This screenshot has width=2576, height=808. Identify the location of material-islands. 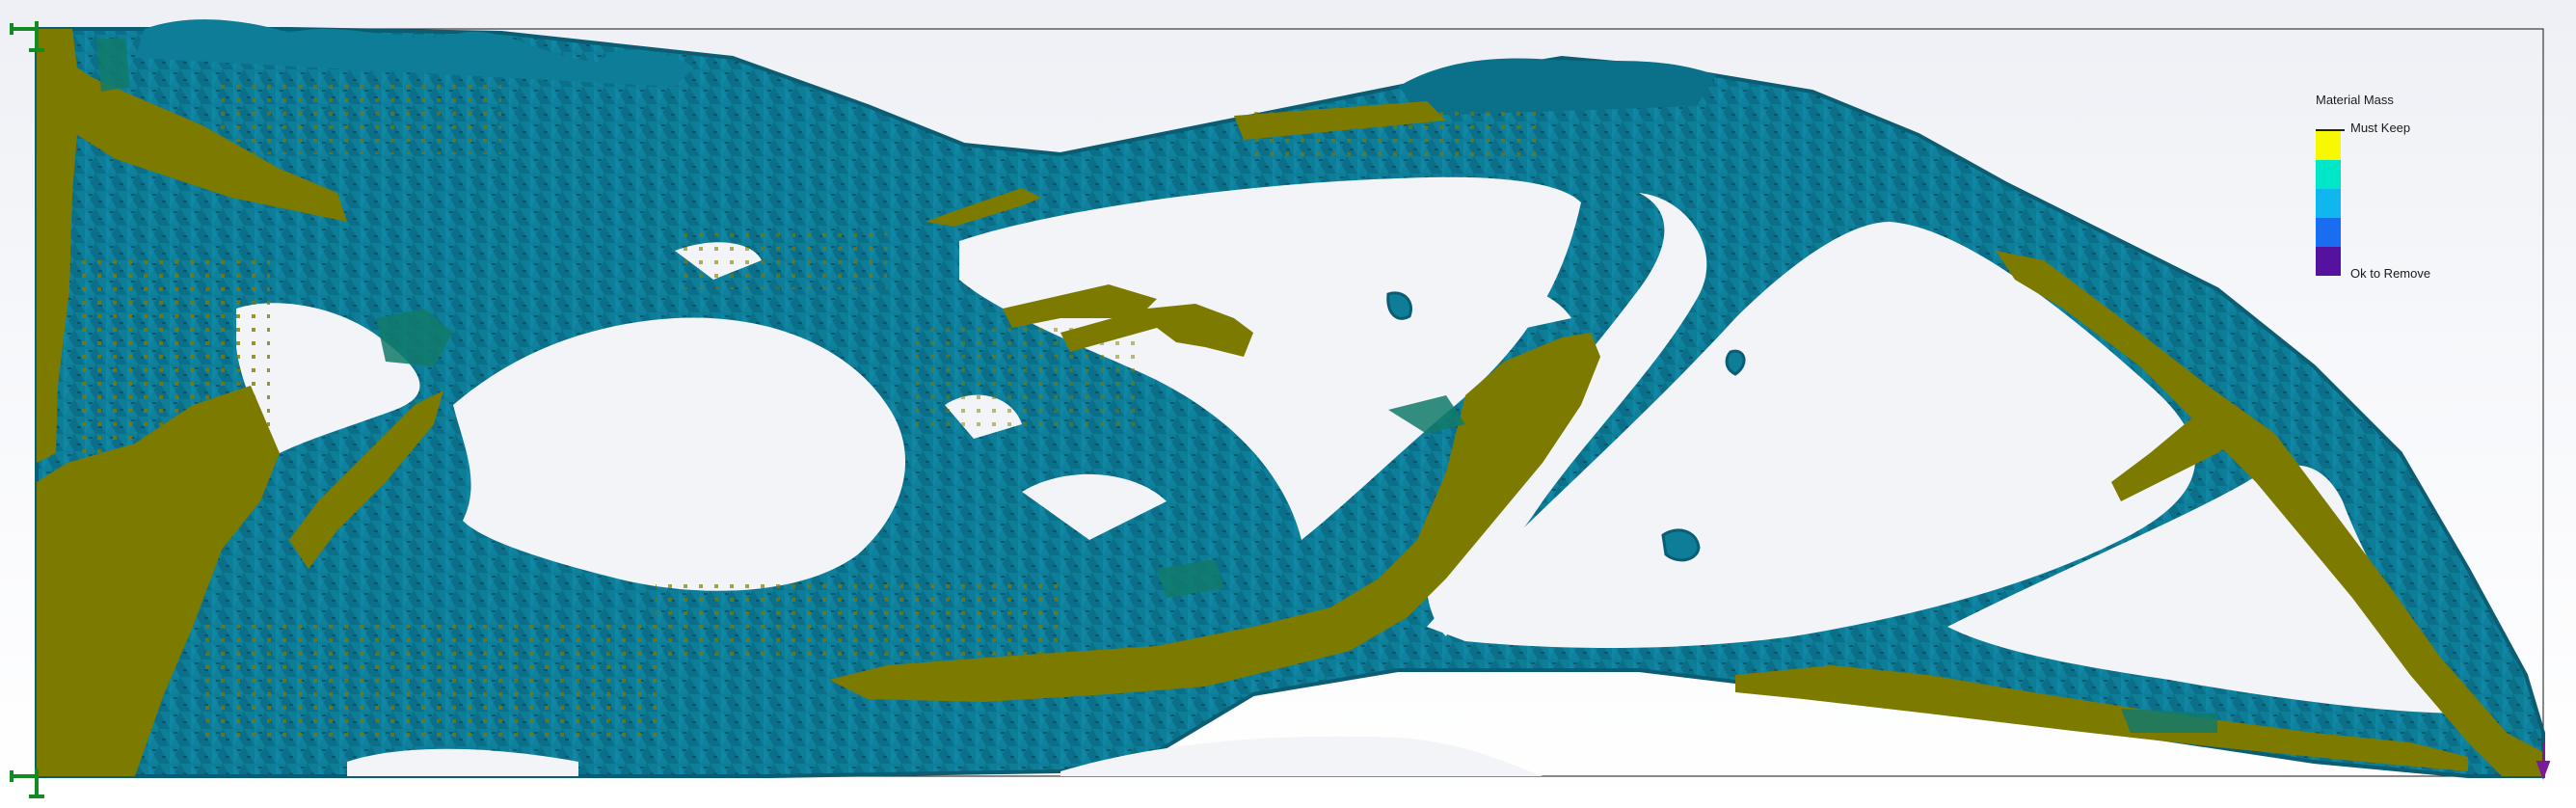
(1566, 426).